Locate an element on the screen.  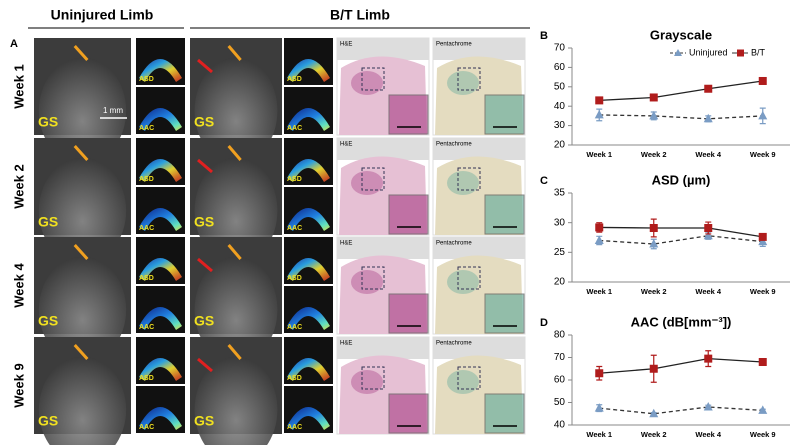
panel-label: D is located at coordinates (544, 323).